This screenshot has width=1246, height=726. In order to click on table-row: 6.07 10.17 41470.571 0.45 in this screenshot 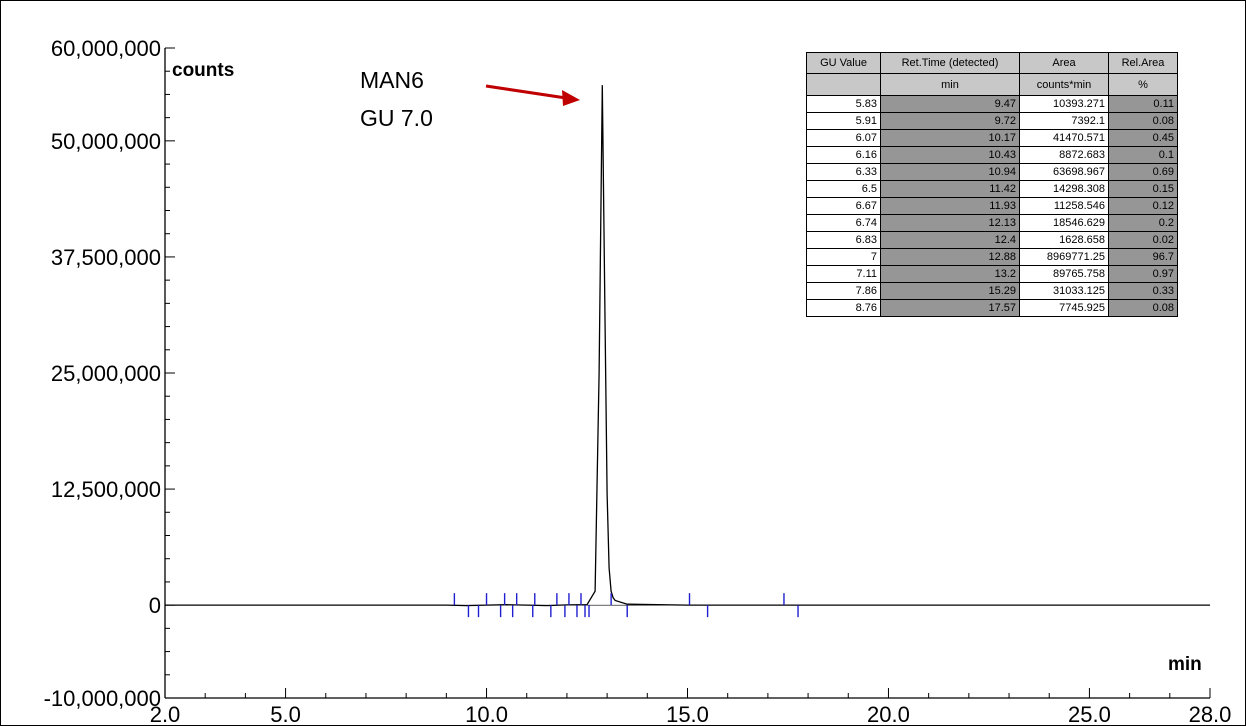, I will do `click(992, 138)`.